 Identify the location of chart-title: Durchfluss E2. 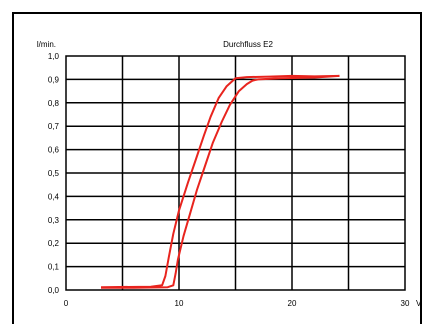
(248, 44).